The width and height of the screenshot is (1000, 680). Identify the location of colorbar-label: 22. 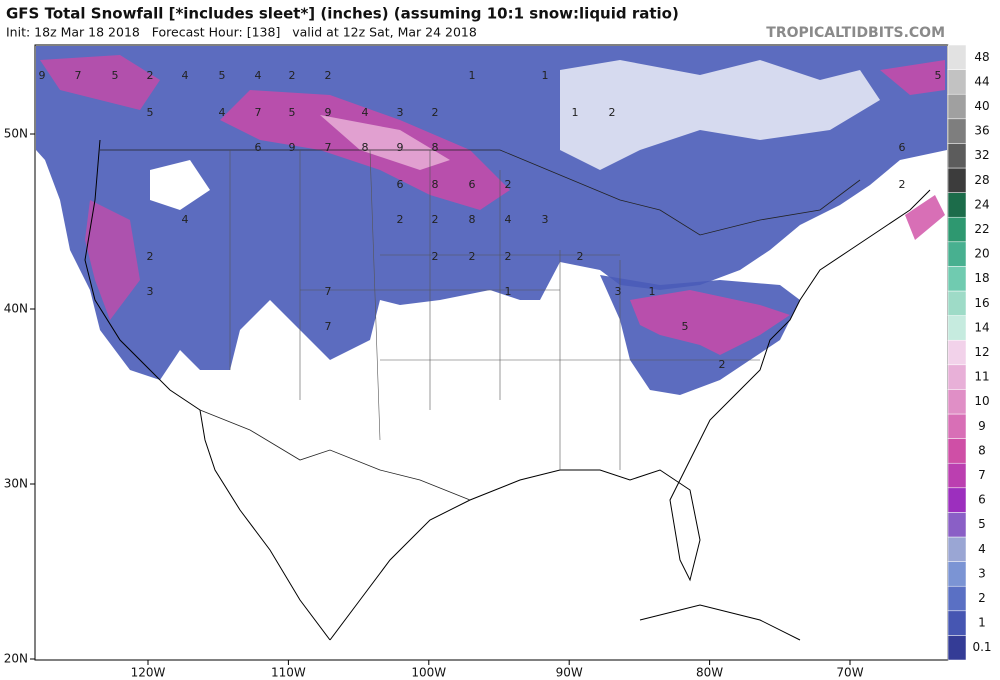
(981, 229).